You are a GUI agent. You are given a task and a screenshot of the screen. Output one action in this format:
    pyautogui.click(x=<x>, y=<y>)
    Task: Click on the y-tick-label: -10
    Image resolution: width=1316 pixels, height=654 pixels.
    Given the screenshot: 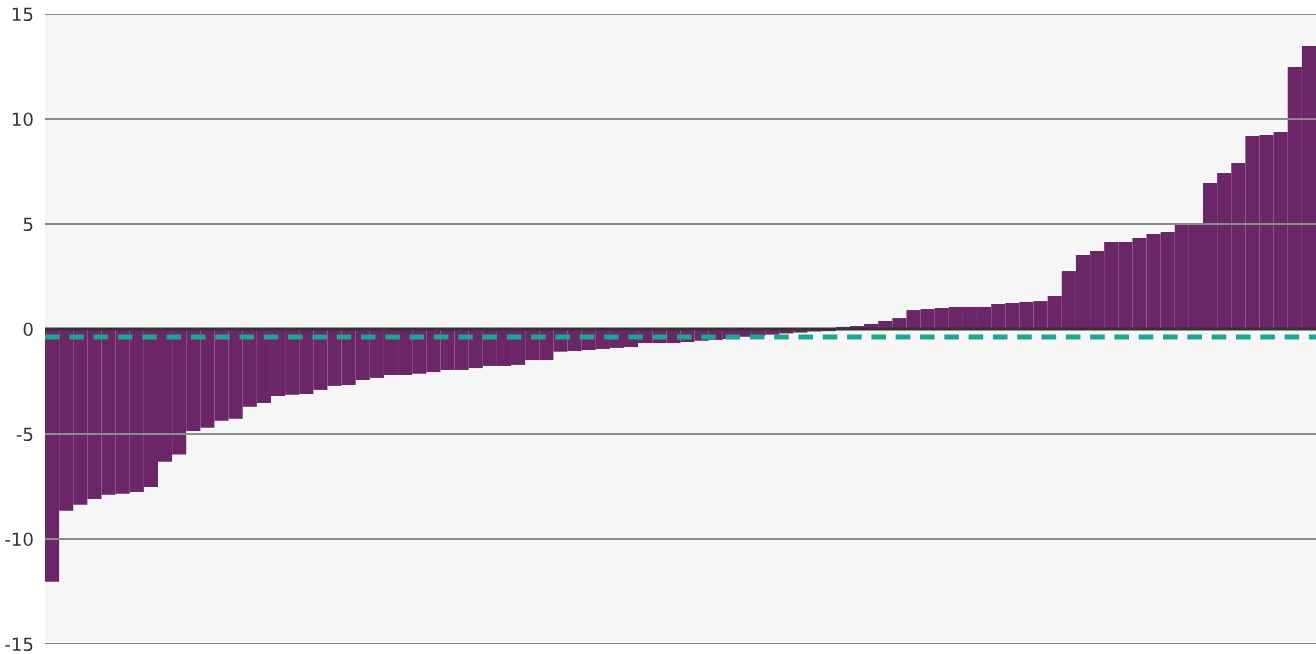 What is the action you would take?
    pyautogui.click(x=19, y=539)
    